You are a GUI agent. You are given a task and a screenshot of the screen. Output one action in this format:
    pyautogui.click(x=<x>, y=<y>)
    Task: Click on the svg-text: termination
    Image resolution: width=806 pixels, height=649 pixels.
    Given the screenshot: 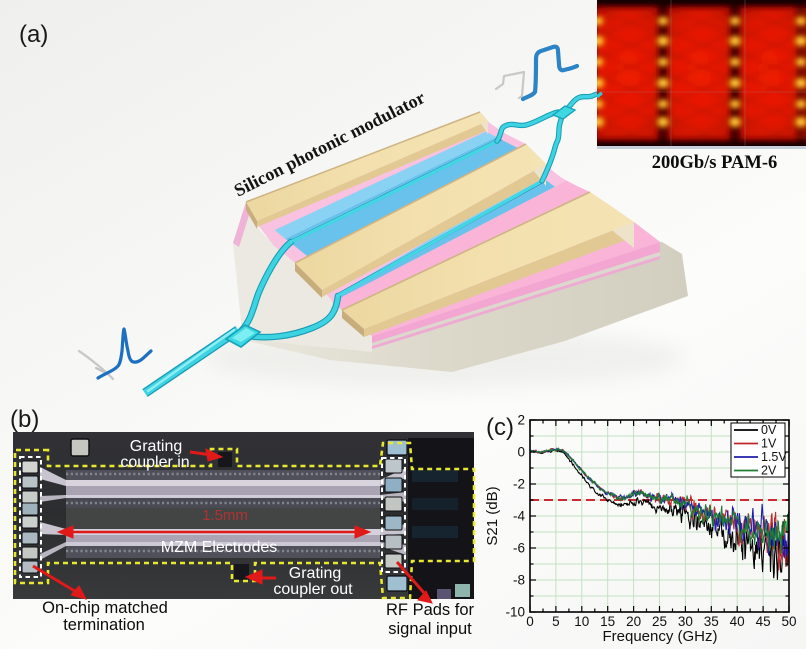 What is the action you would take?
    pyautogui.click(x=104, y=625)
    